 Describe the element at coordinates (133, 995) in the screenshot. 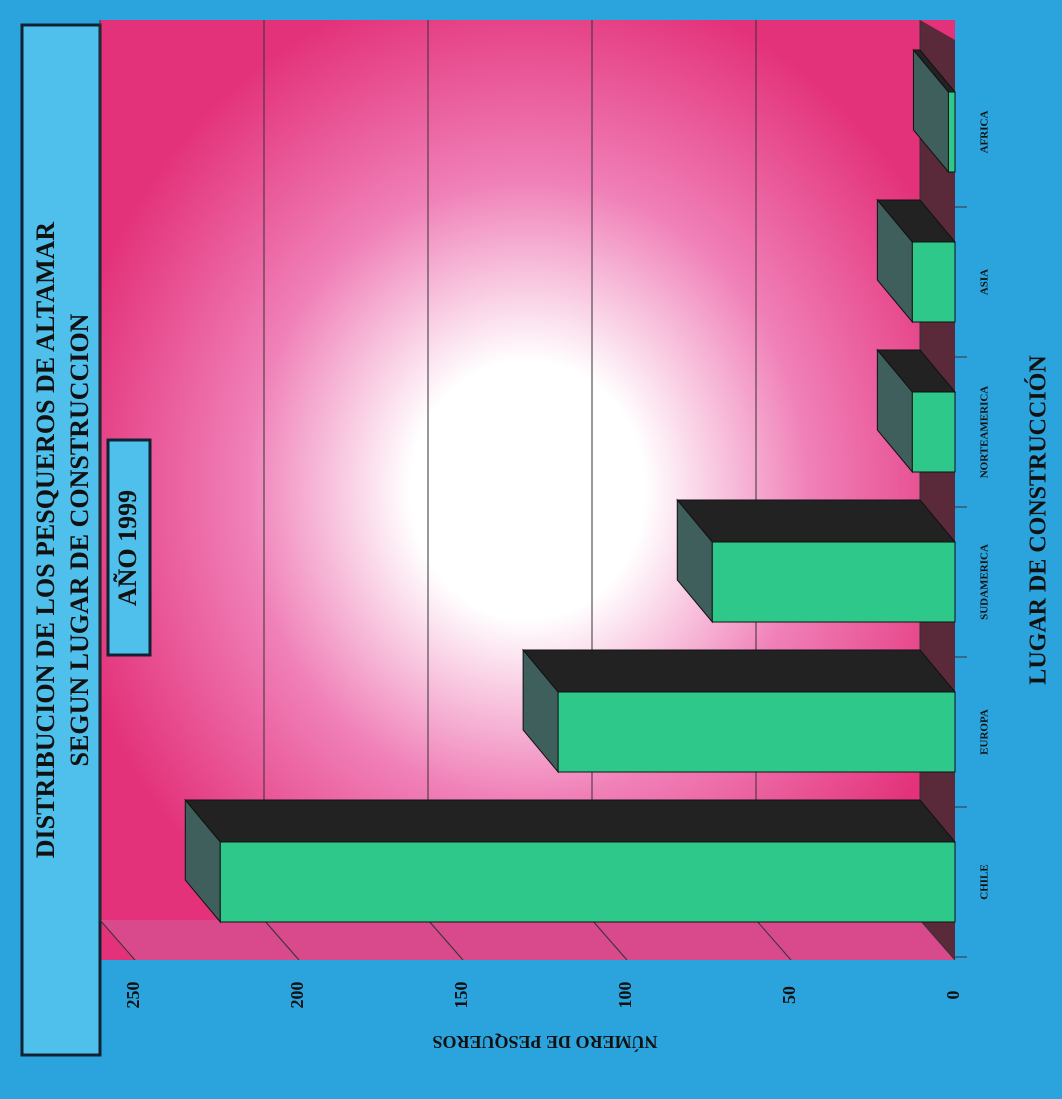

I see `y-tick-label: 250` at that location.